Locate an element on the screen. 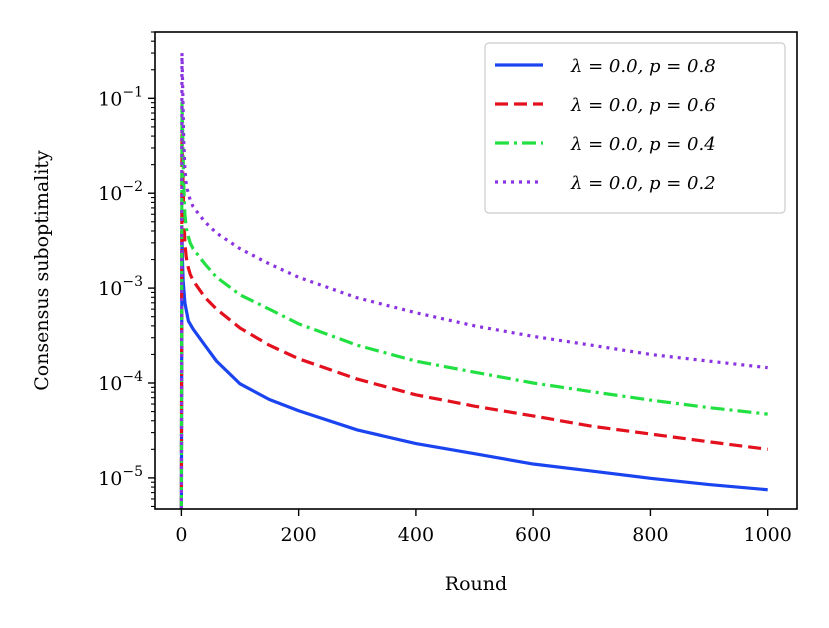  legend-label-4: λ = 0.0, p = 0.2 is located at coordinates (643, 183).